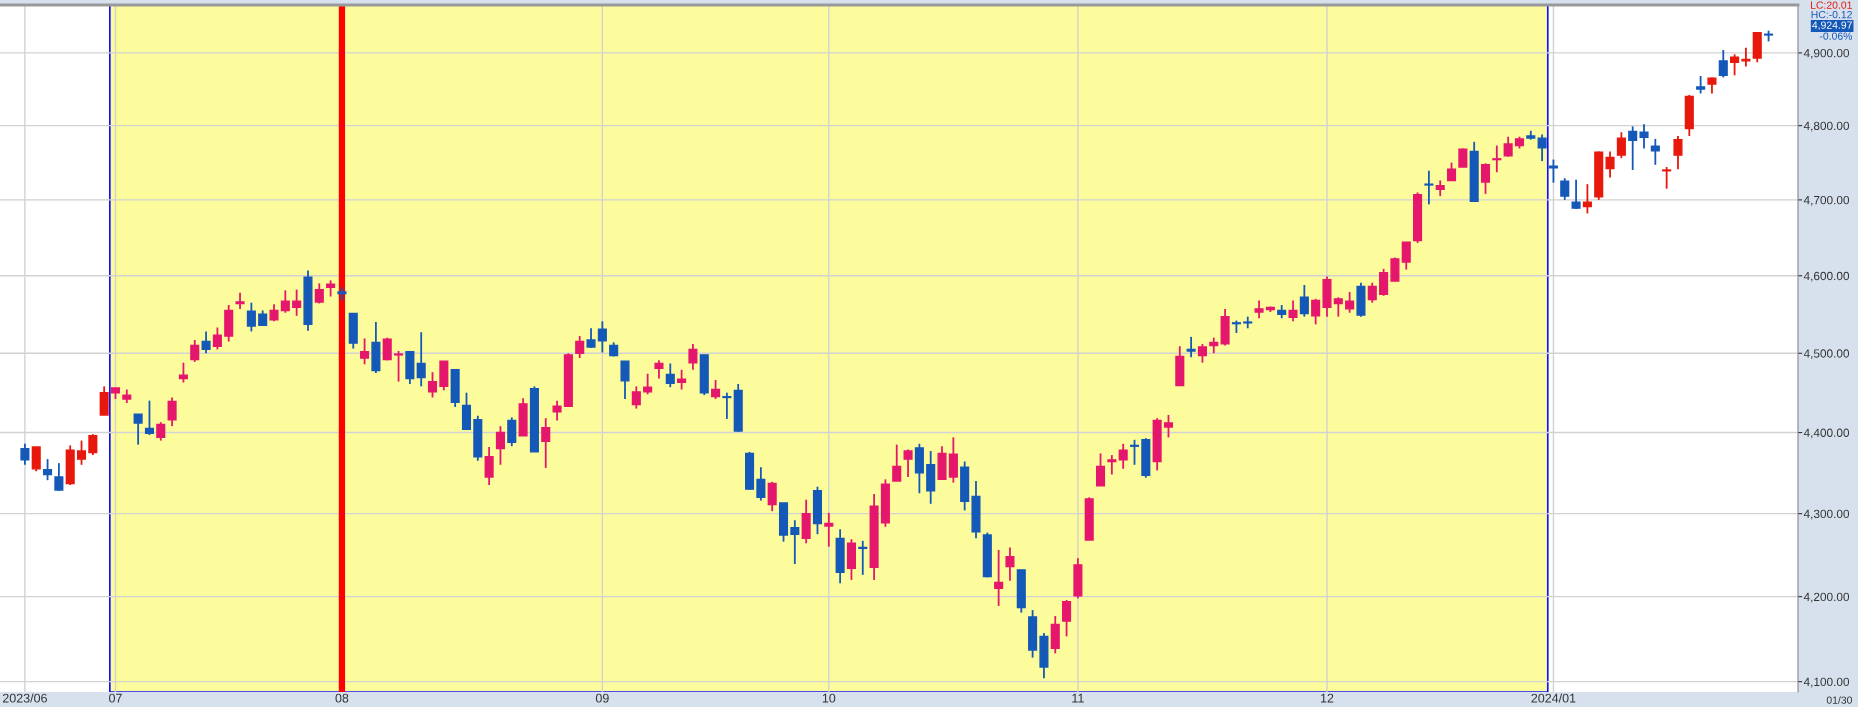 The height and width of the screenshot is (707, 1858). I want to click on x-tick-label: 08, so click(342, 698).